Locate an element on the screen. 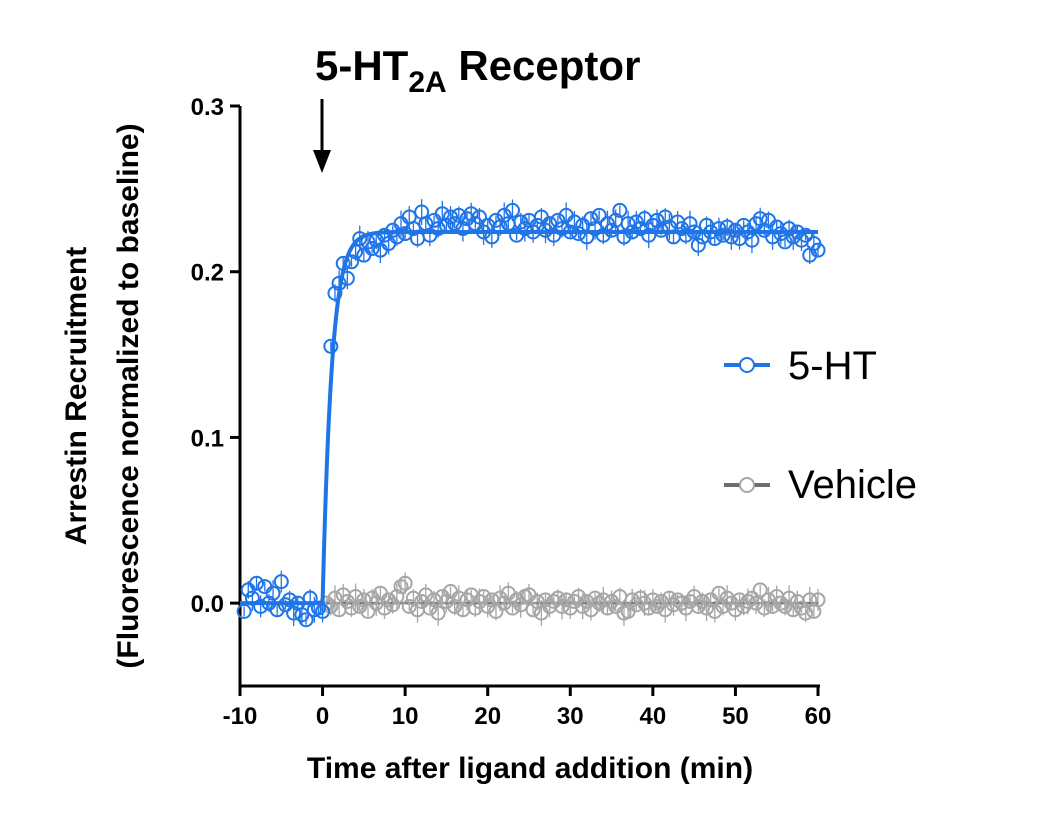  y-axis-subtitle: (Fluorescence normalized to baseline) is located at coordinates (128, 395).